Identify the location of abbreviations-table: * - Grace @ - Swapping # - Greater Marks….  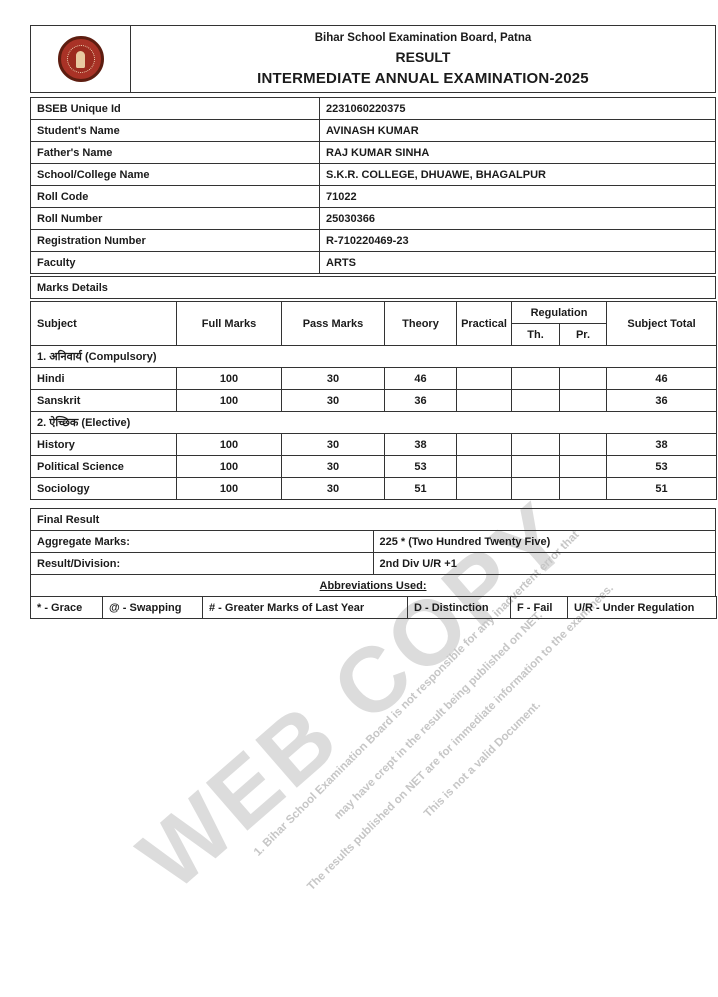
(373, 607).